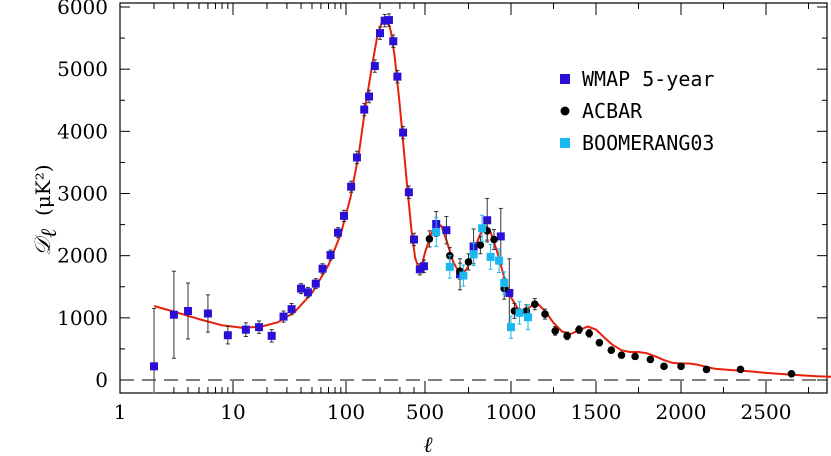  Describe the element at coordinates (511, 412) in the screenshot. I see `x-tick-label: 1000` at that location.